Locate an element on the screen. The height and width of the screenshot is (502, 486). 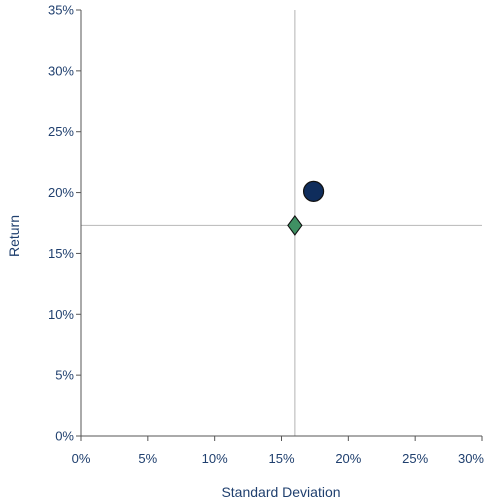
x-tick-label: 20% is located at coordinates (348, 458).